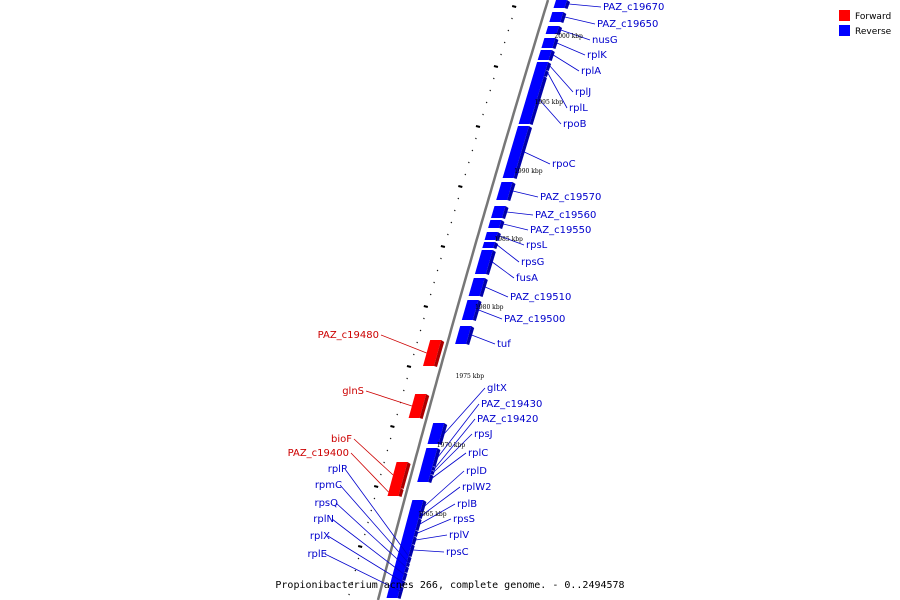 This screenshot has width=900, height=600. Describe the element at coordinates (434, 526) in the screenshot. I see `label-leader-rpss` at that location.